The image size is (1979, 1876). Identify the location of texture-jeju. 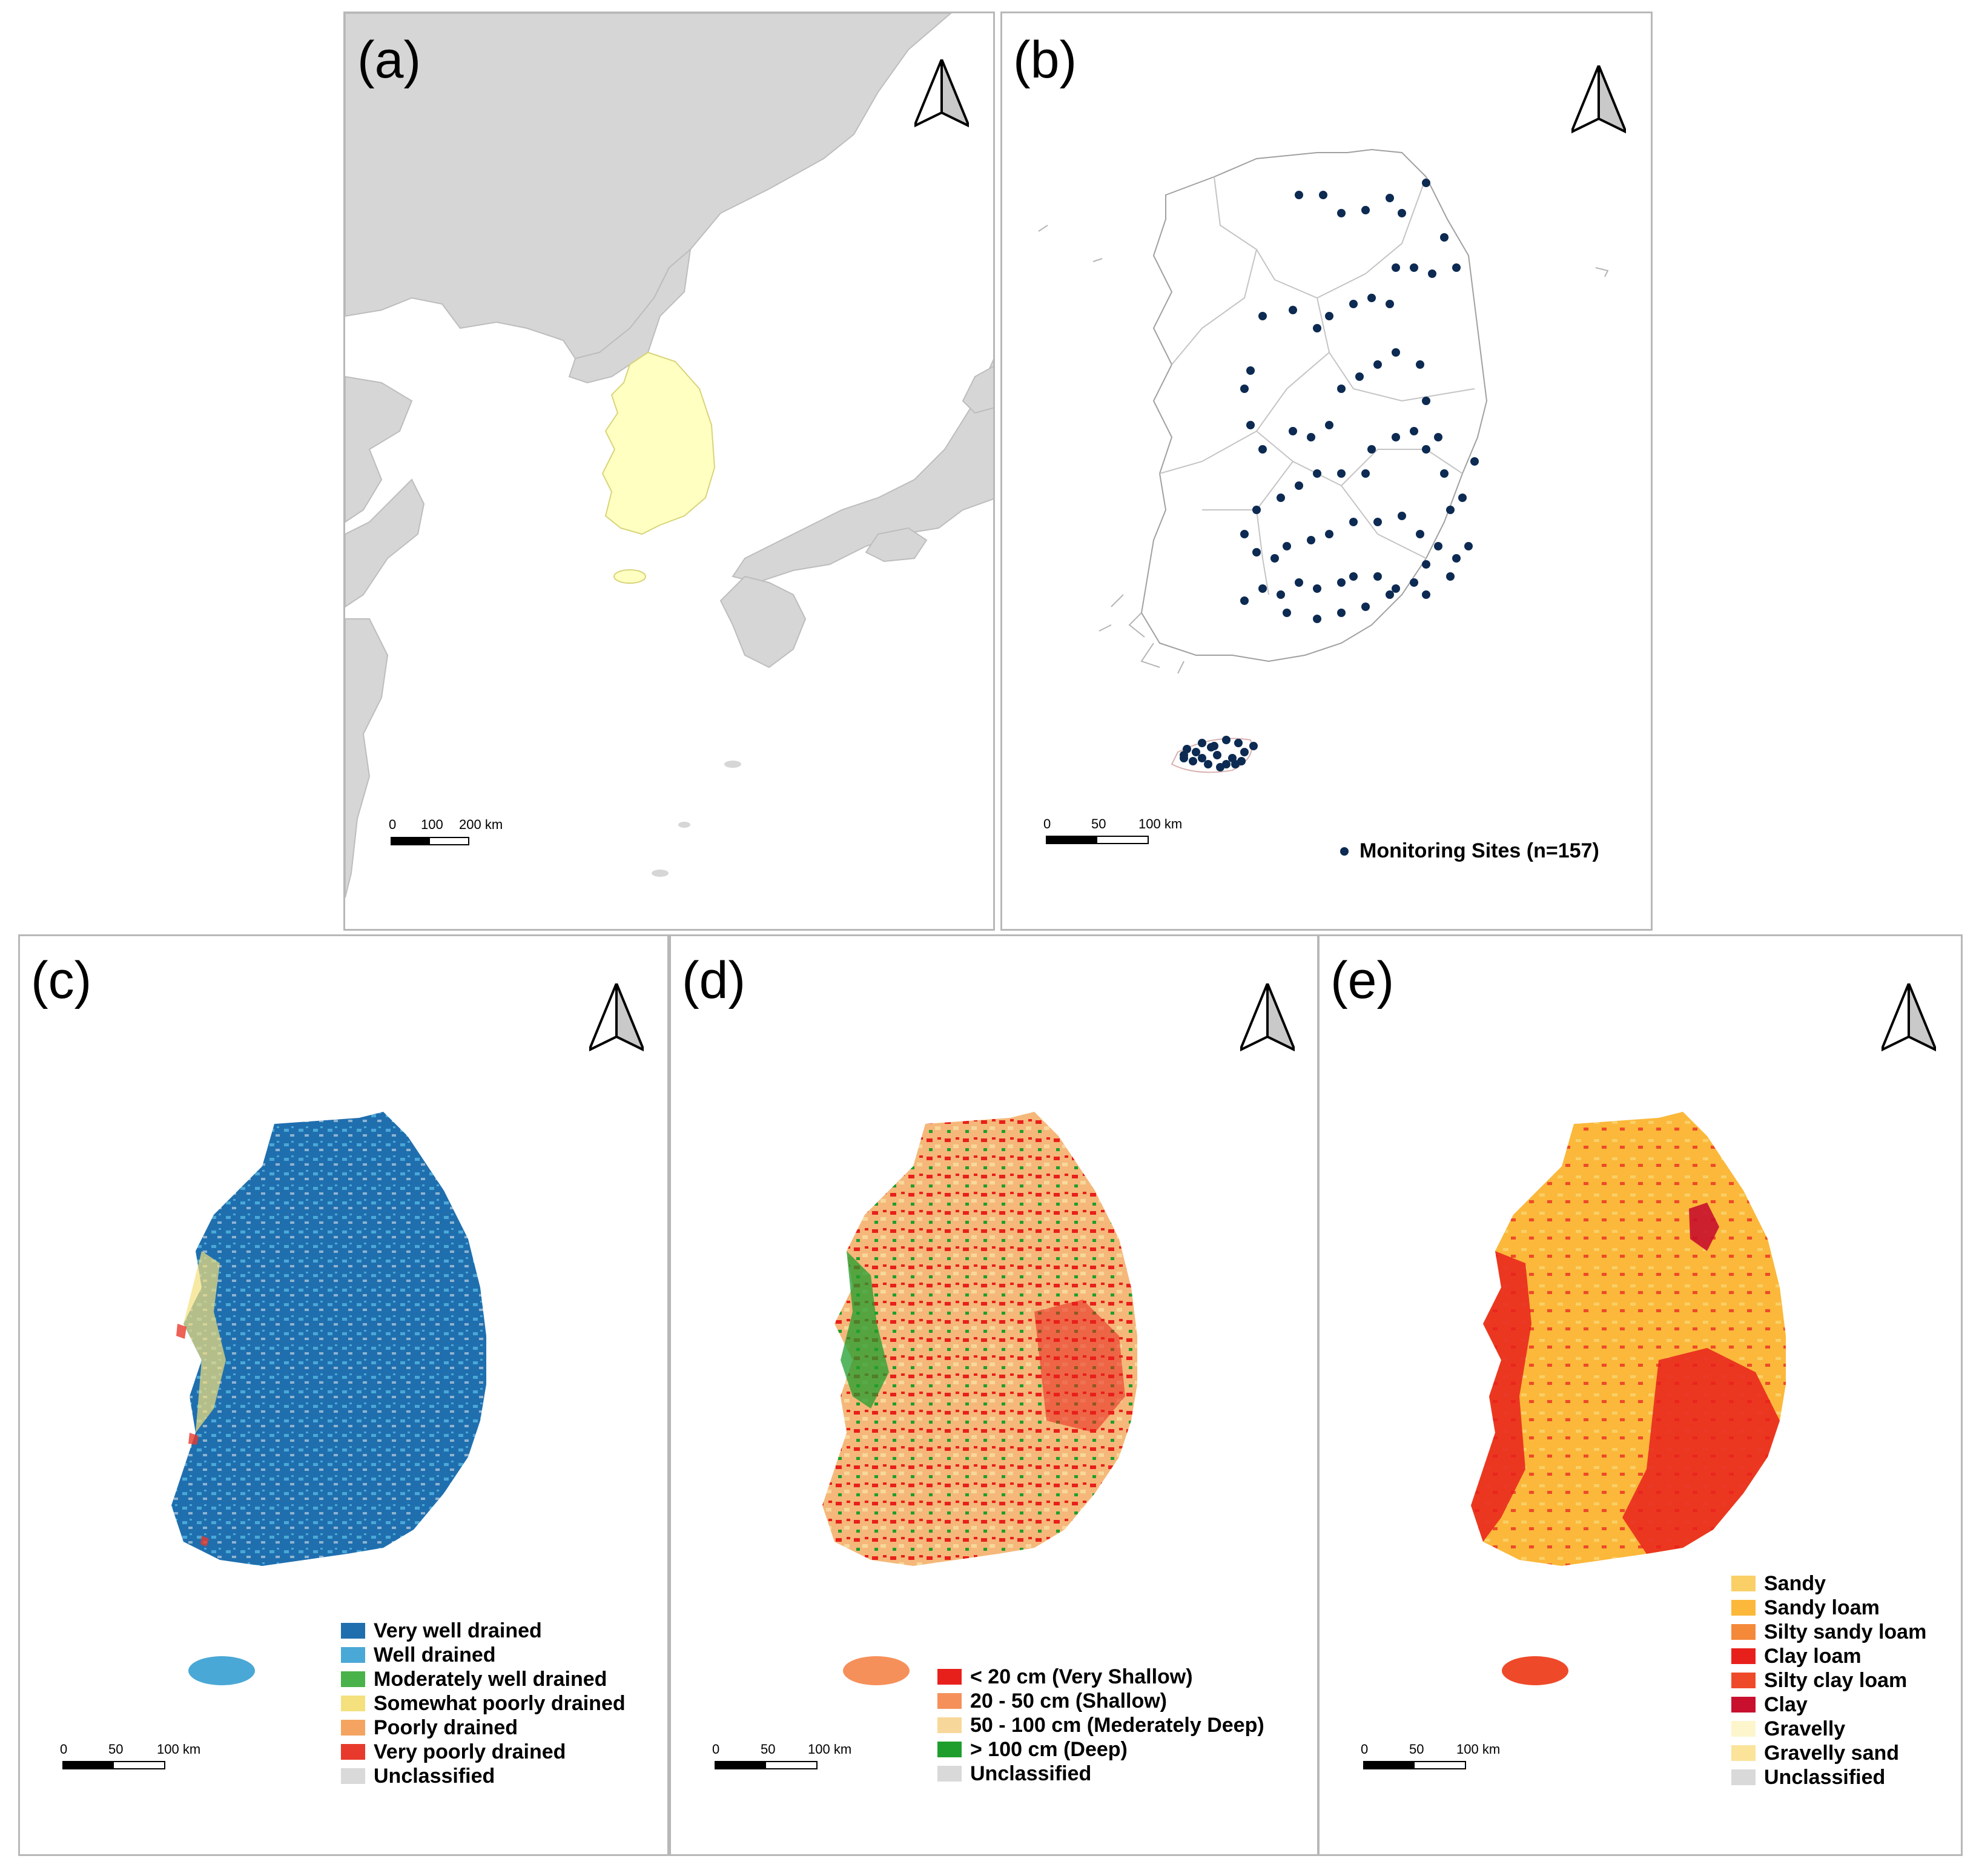
(1535, 1670).